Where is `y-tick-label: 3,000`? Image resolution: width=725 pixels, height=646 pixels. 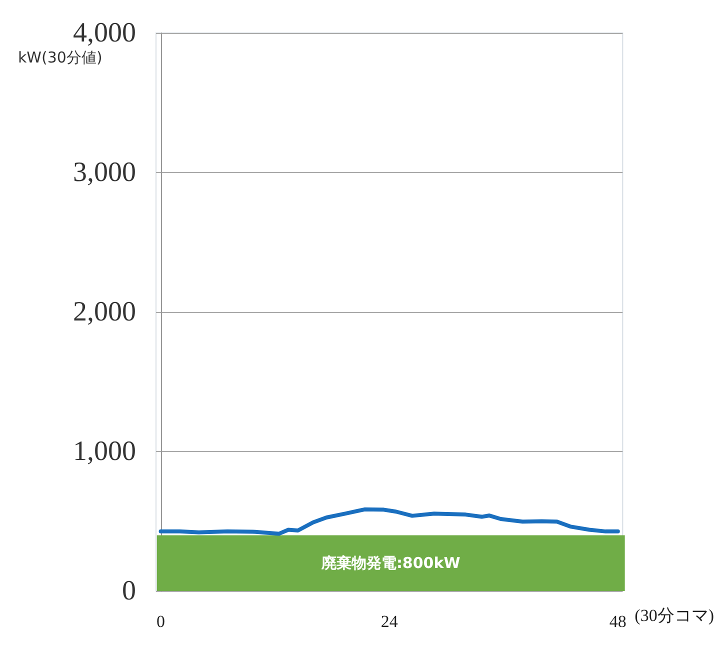
y-tick-label: 3,000 is located at coordinates (104, 172).